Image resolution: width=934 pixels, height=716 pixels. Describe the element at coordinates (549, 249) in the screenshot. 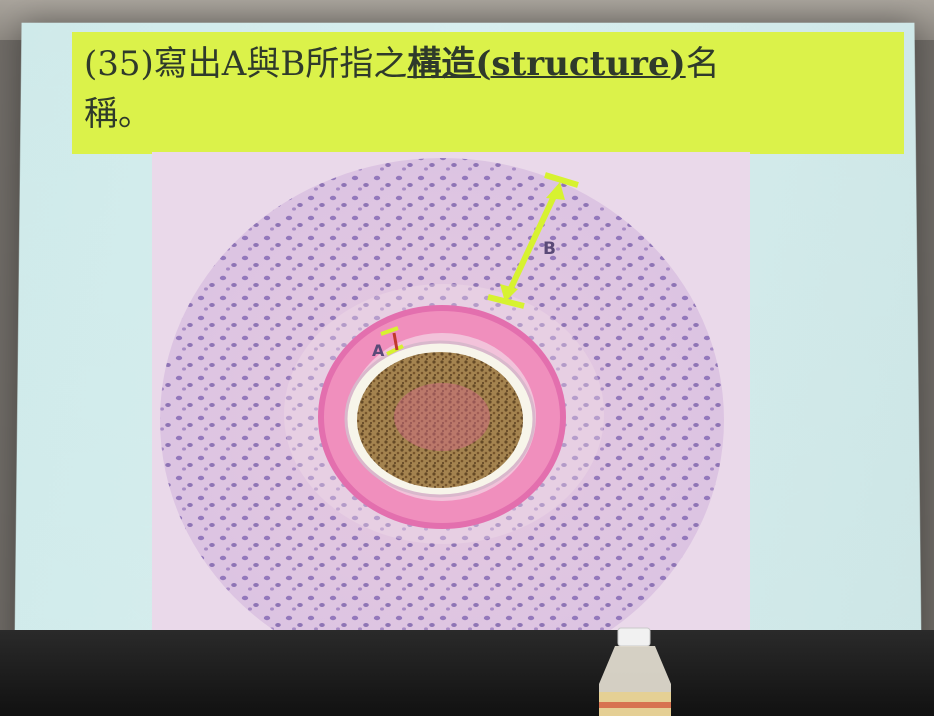

I see `label-b: B` at that location.